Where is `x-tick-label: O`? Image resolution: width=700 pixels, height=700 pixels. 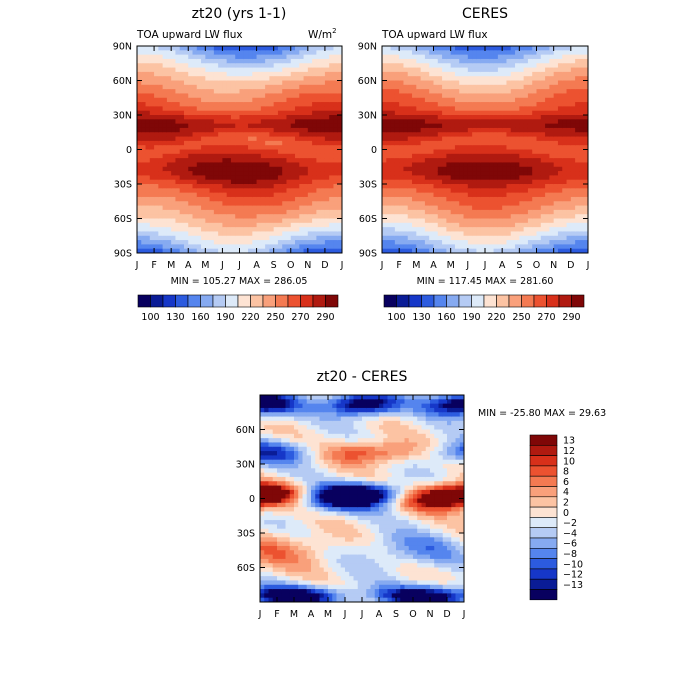
x-tick-label: O is located at coordinates (290, 265).